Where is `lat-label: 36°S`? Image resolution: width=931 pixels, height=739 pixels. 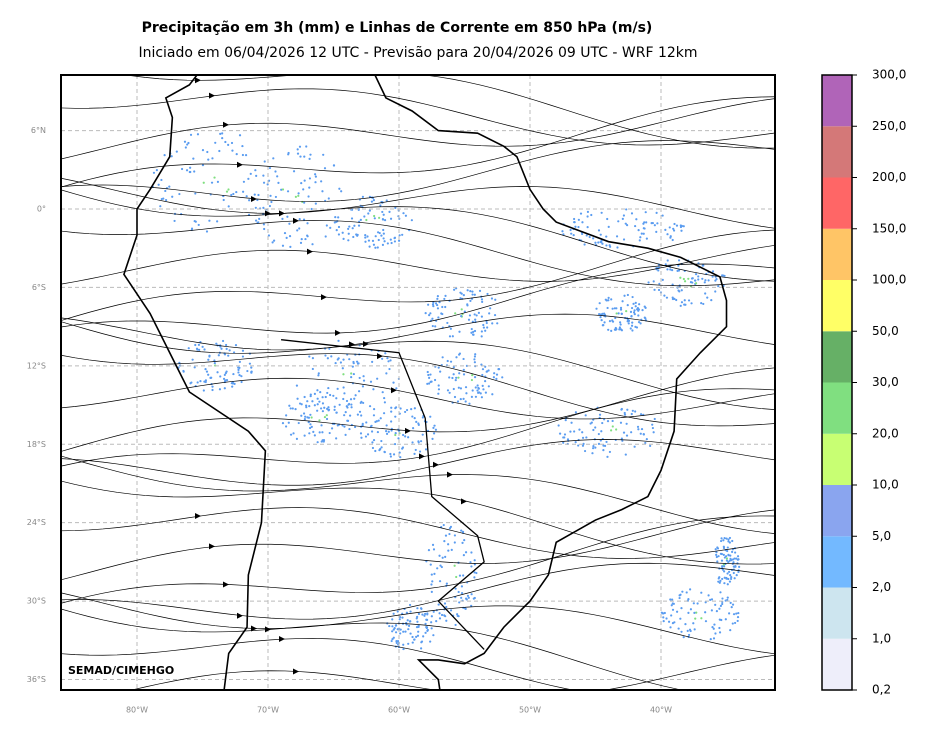
lat-label: 36°S is located at coordinates (36, 679).